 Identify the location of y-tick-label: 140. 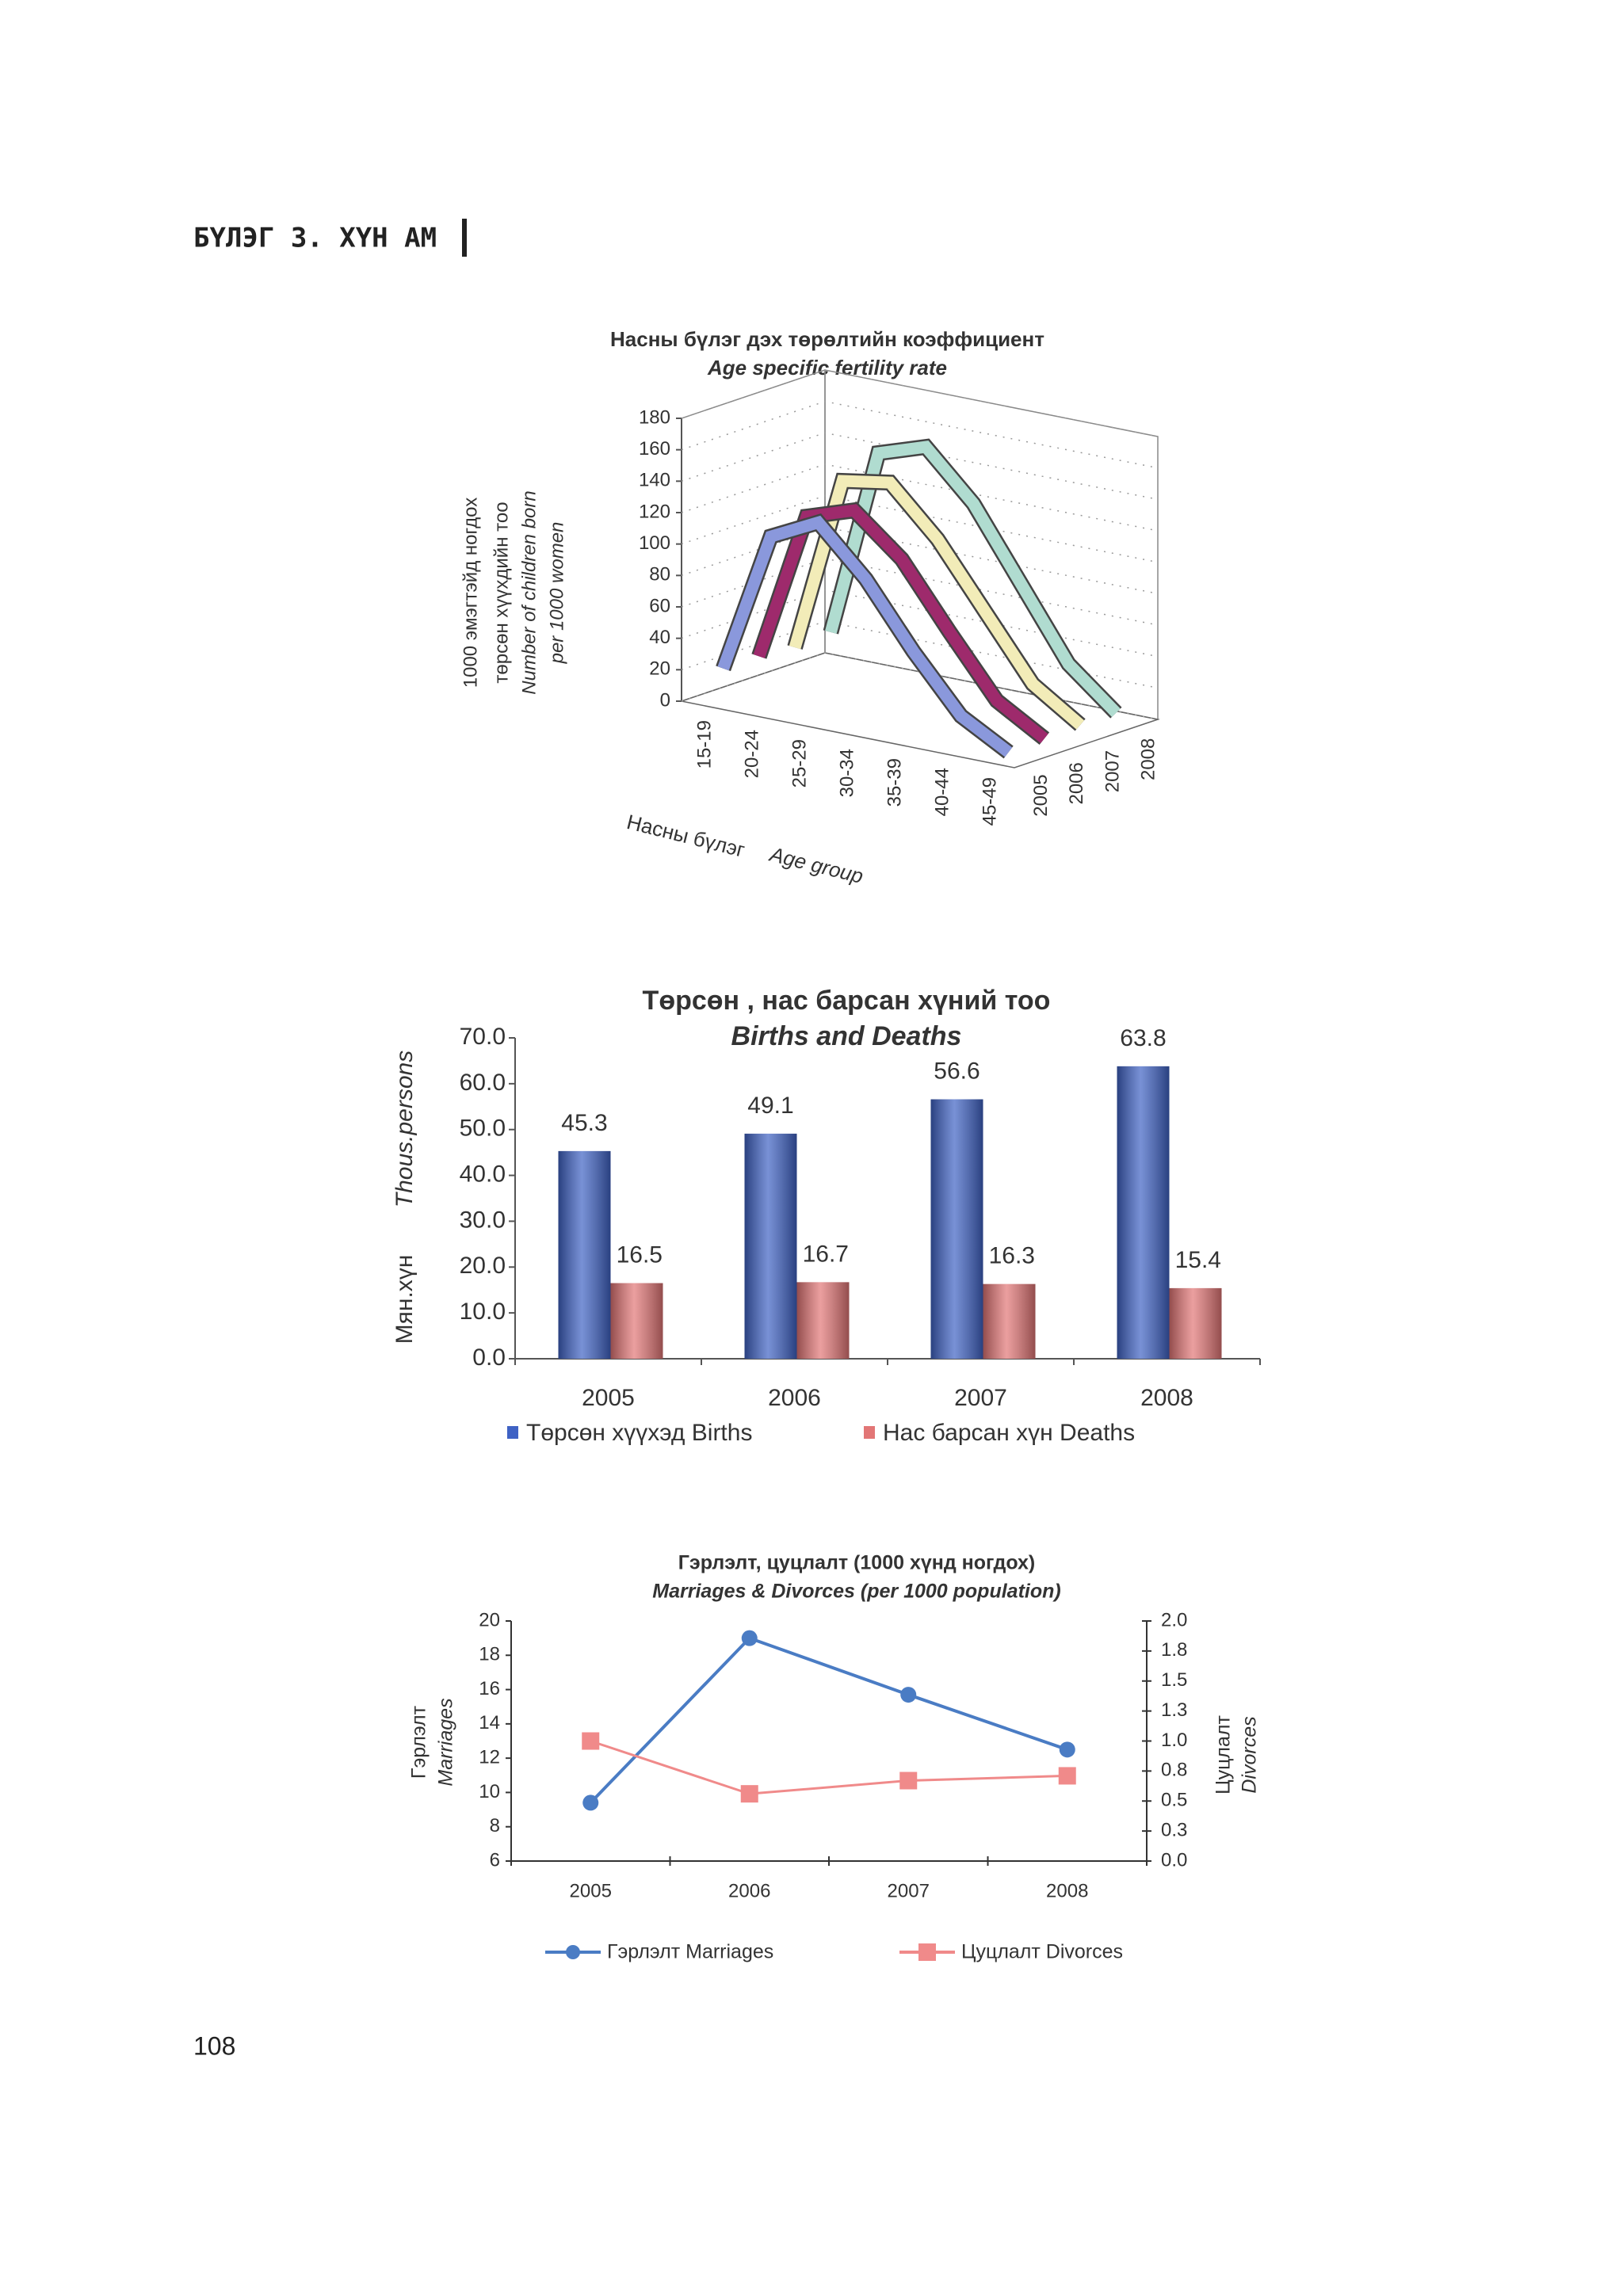
(654, 480).